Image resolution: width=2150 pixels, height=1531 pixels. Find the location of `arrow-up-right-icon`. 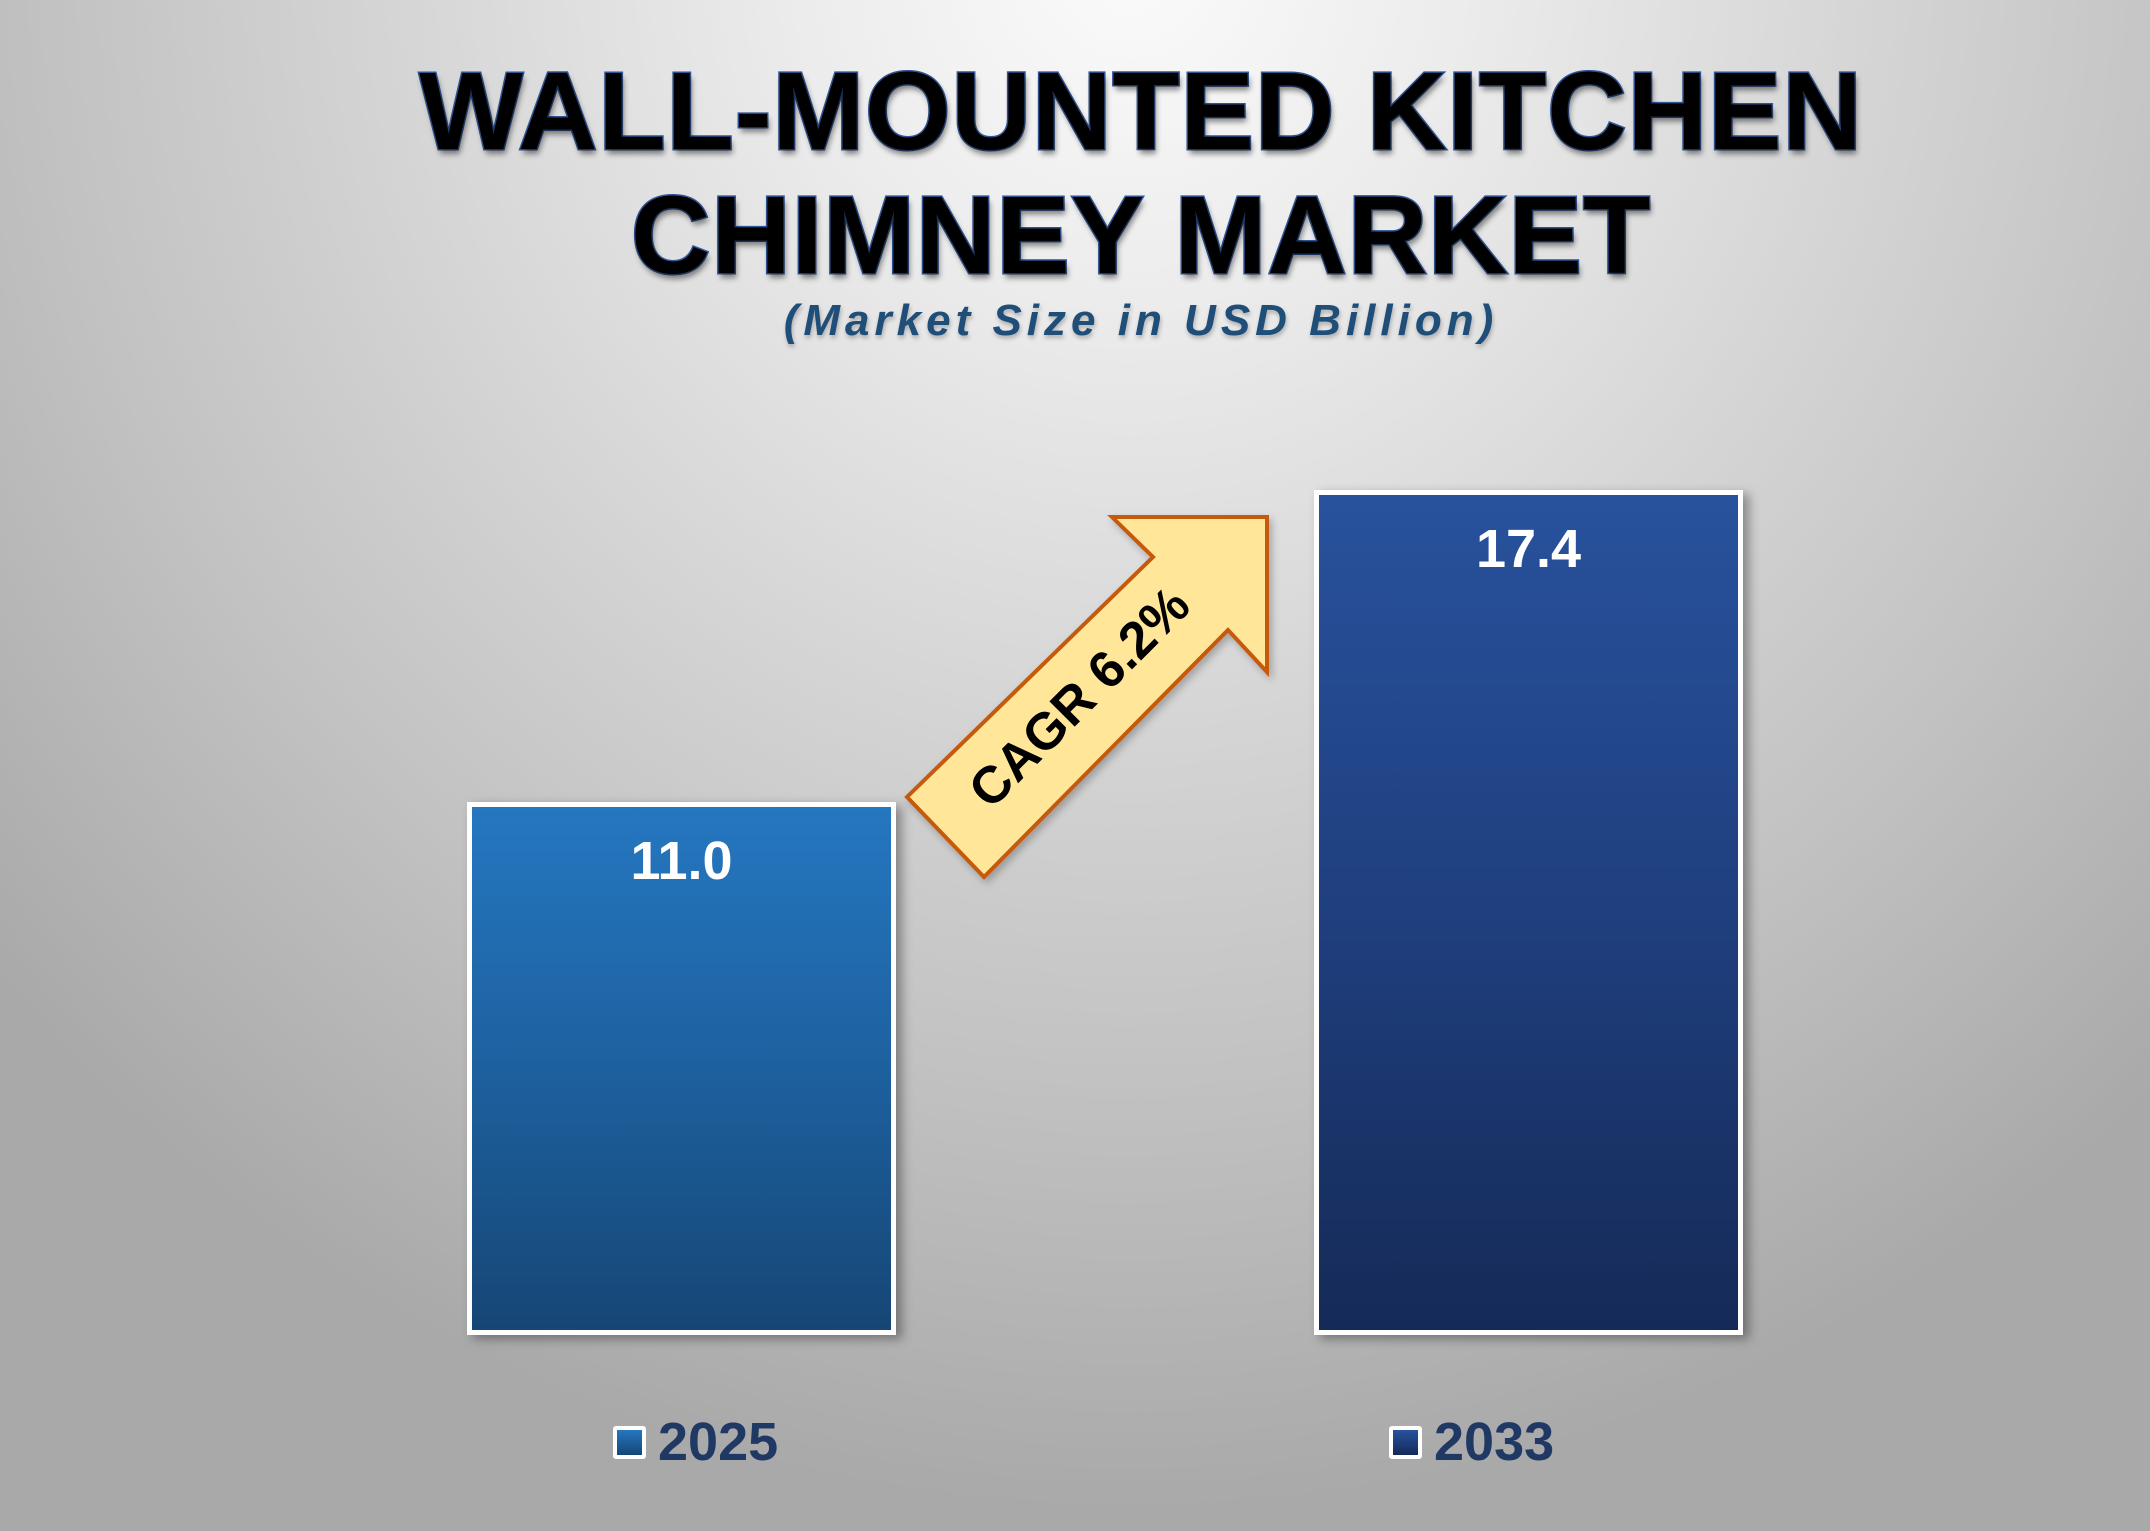

arrow-up-right-icon is located at coordinates (1086, 697).